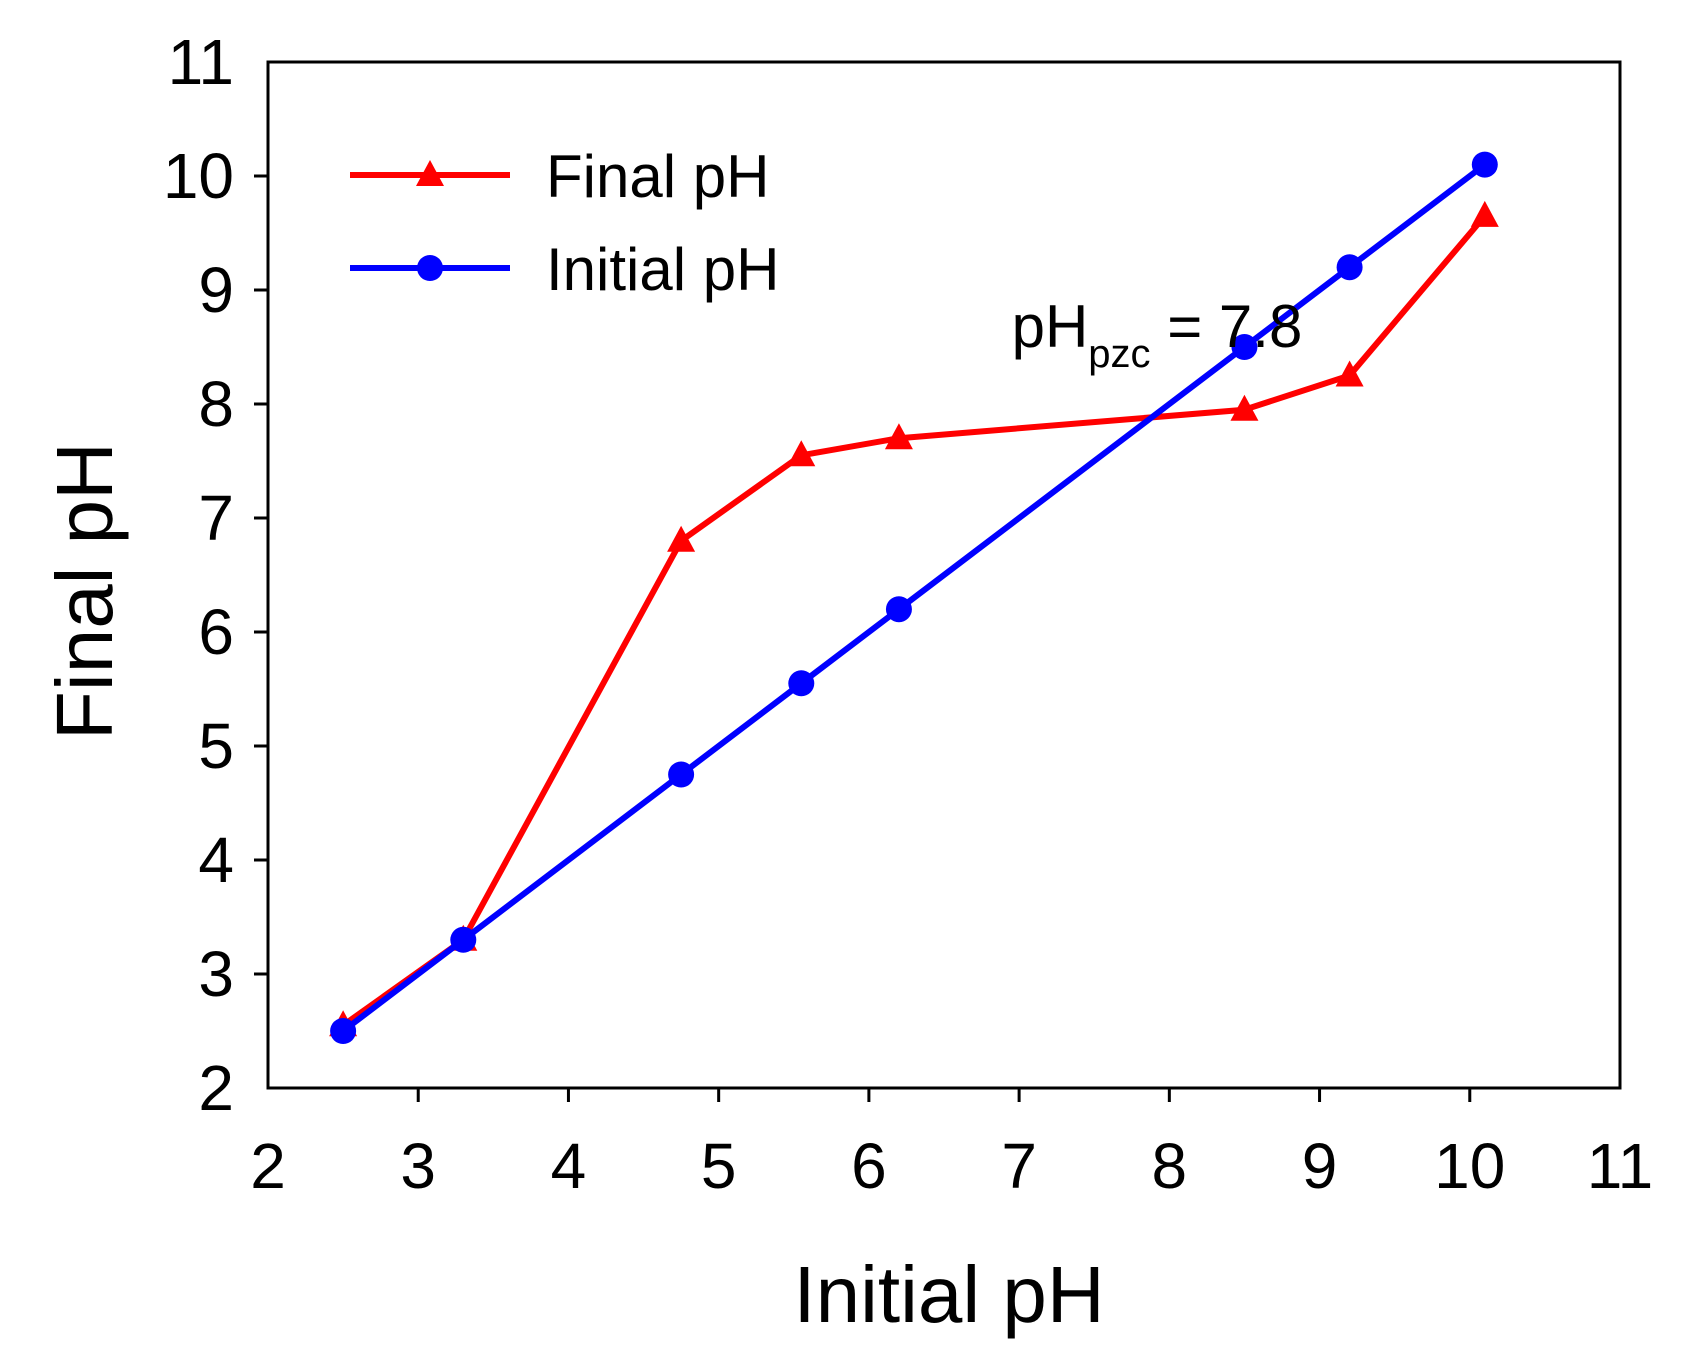 This screenshot has width=1695, height=1368. I want to click on y-axis-title: Final pH, so click(84, 591).